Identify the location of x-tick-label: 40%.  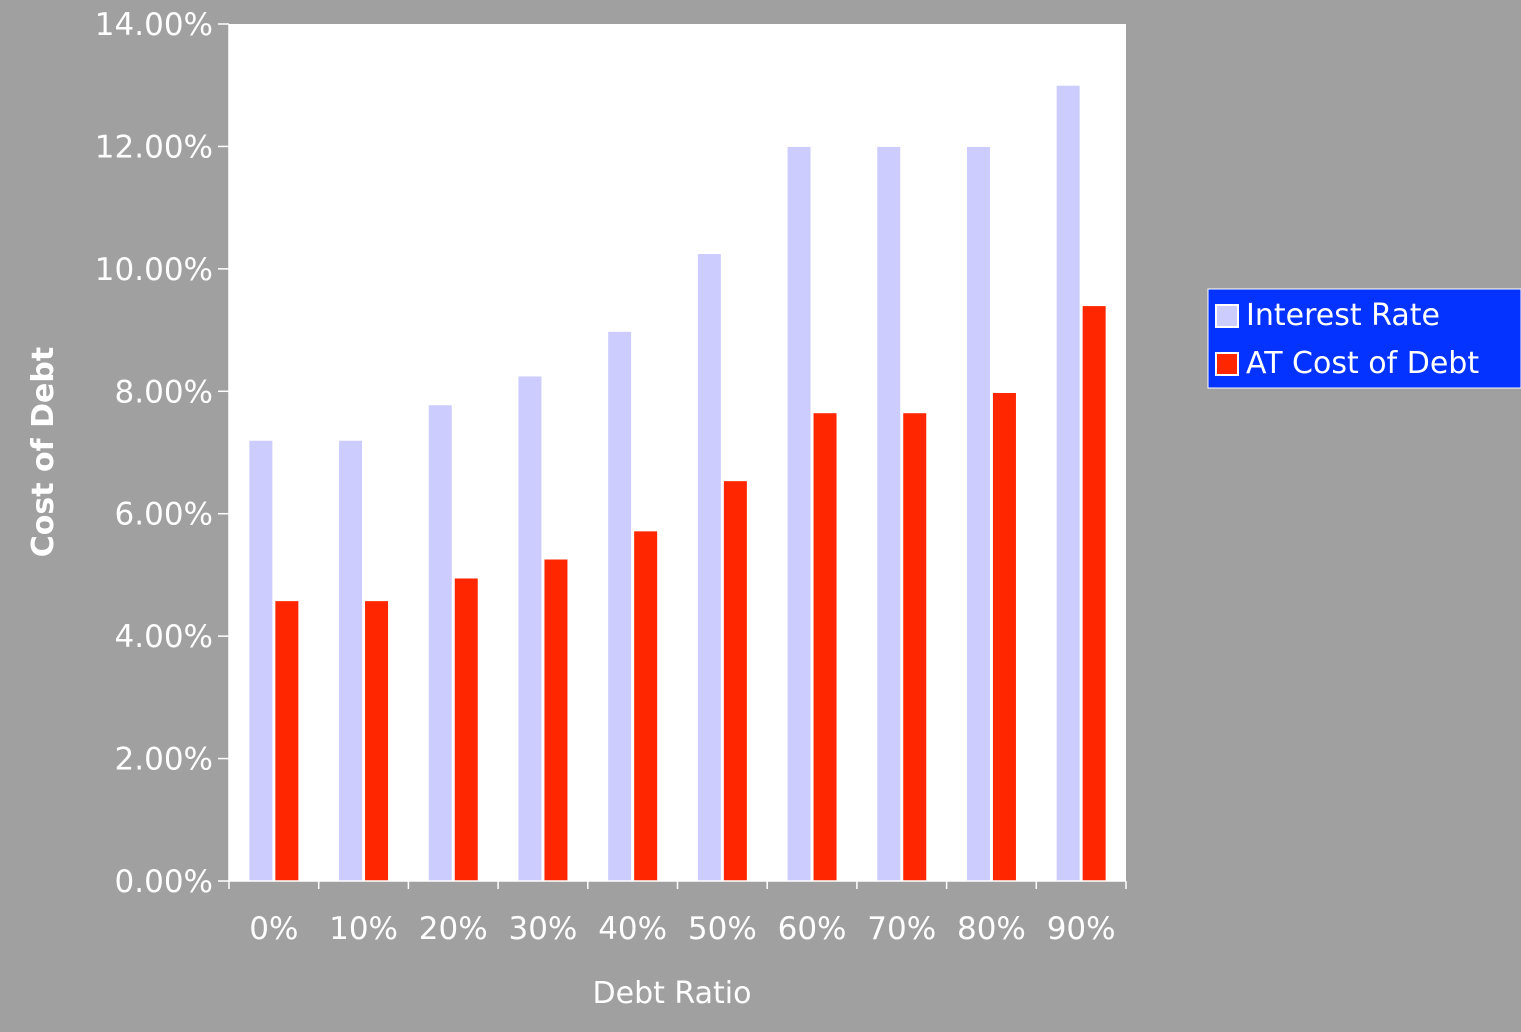
(632, 929).